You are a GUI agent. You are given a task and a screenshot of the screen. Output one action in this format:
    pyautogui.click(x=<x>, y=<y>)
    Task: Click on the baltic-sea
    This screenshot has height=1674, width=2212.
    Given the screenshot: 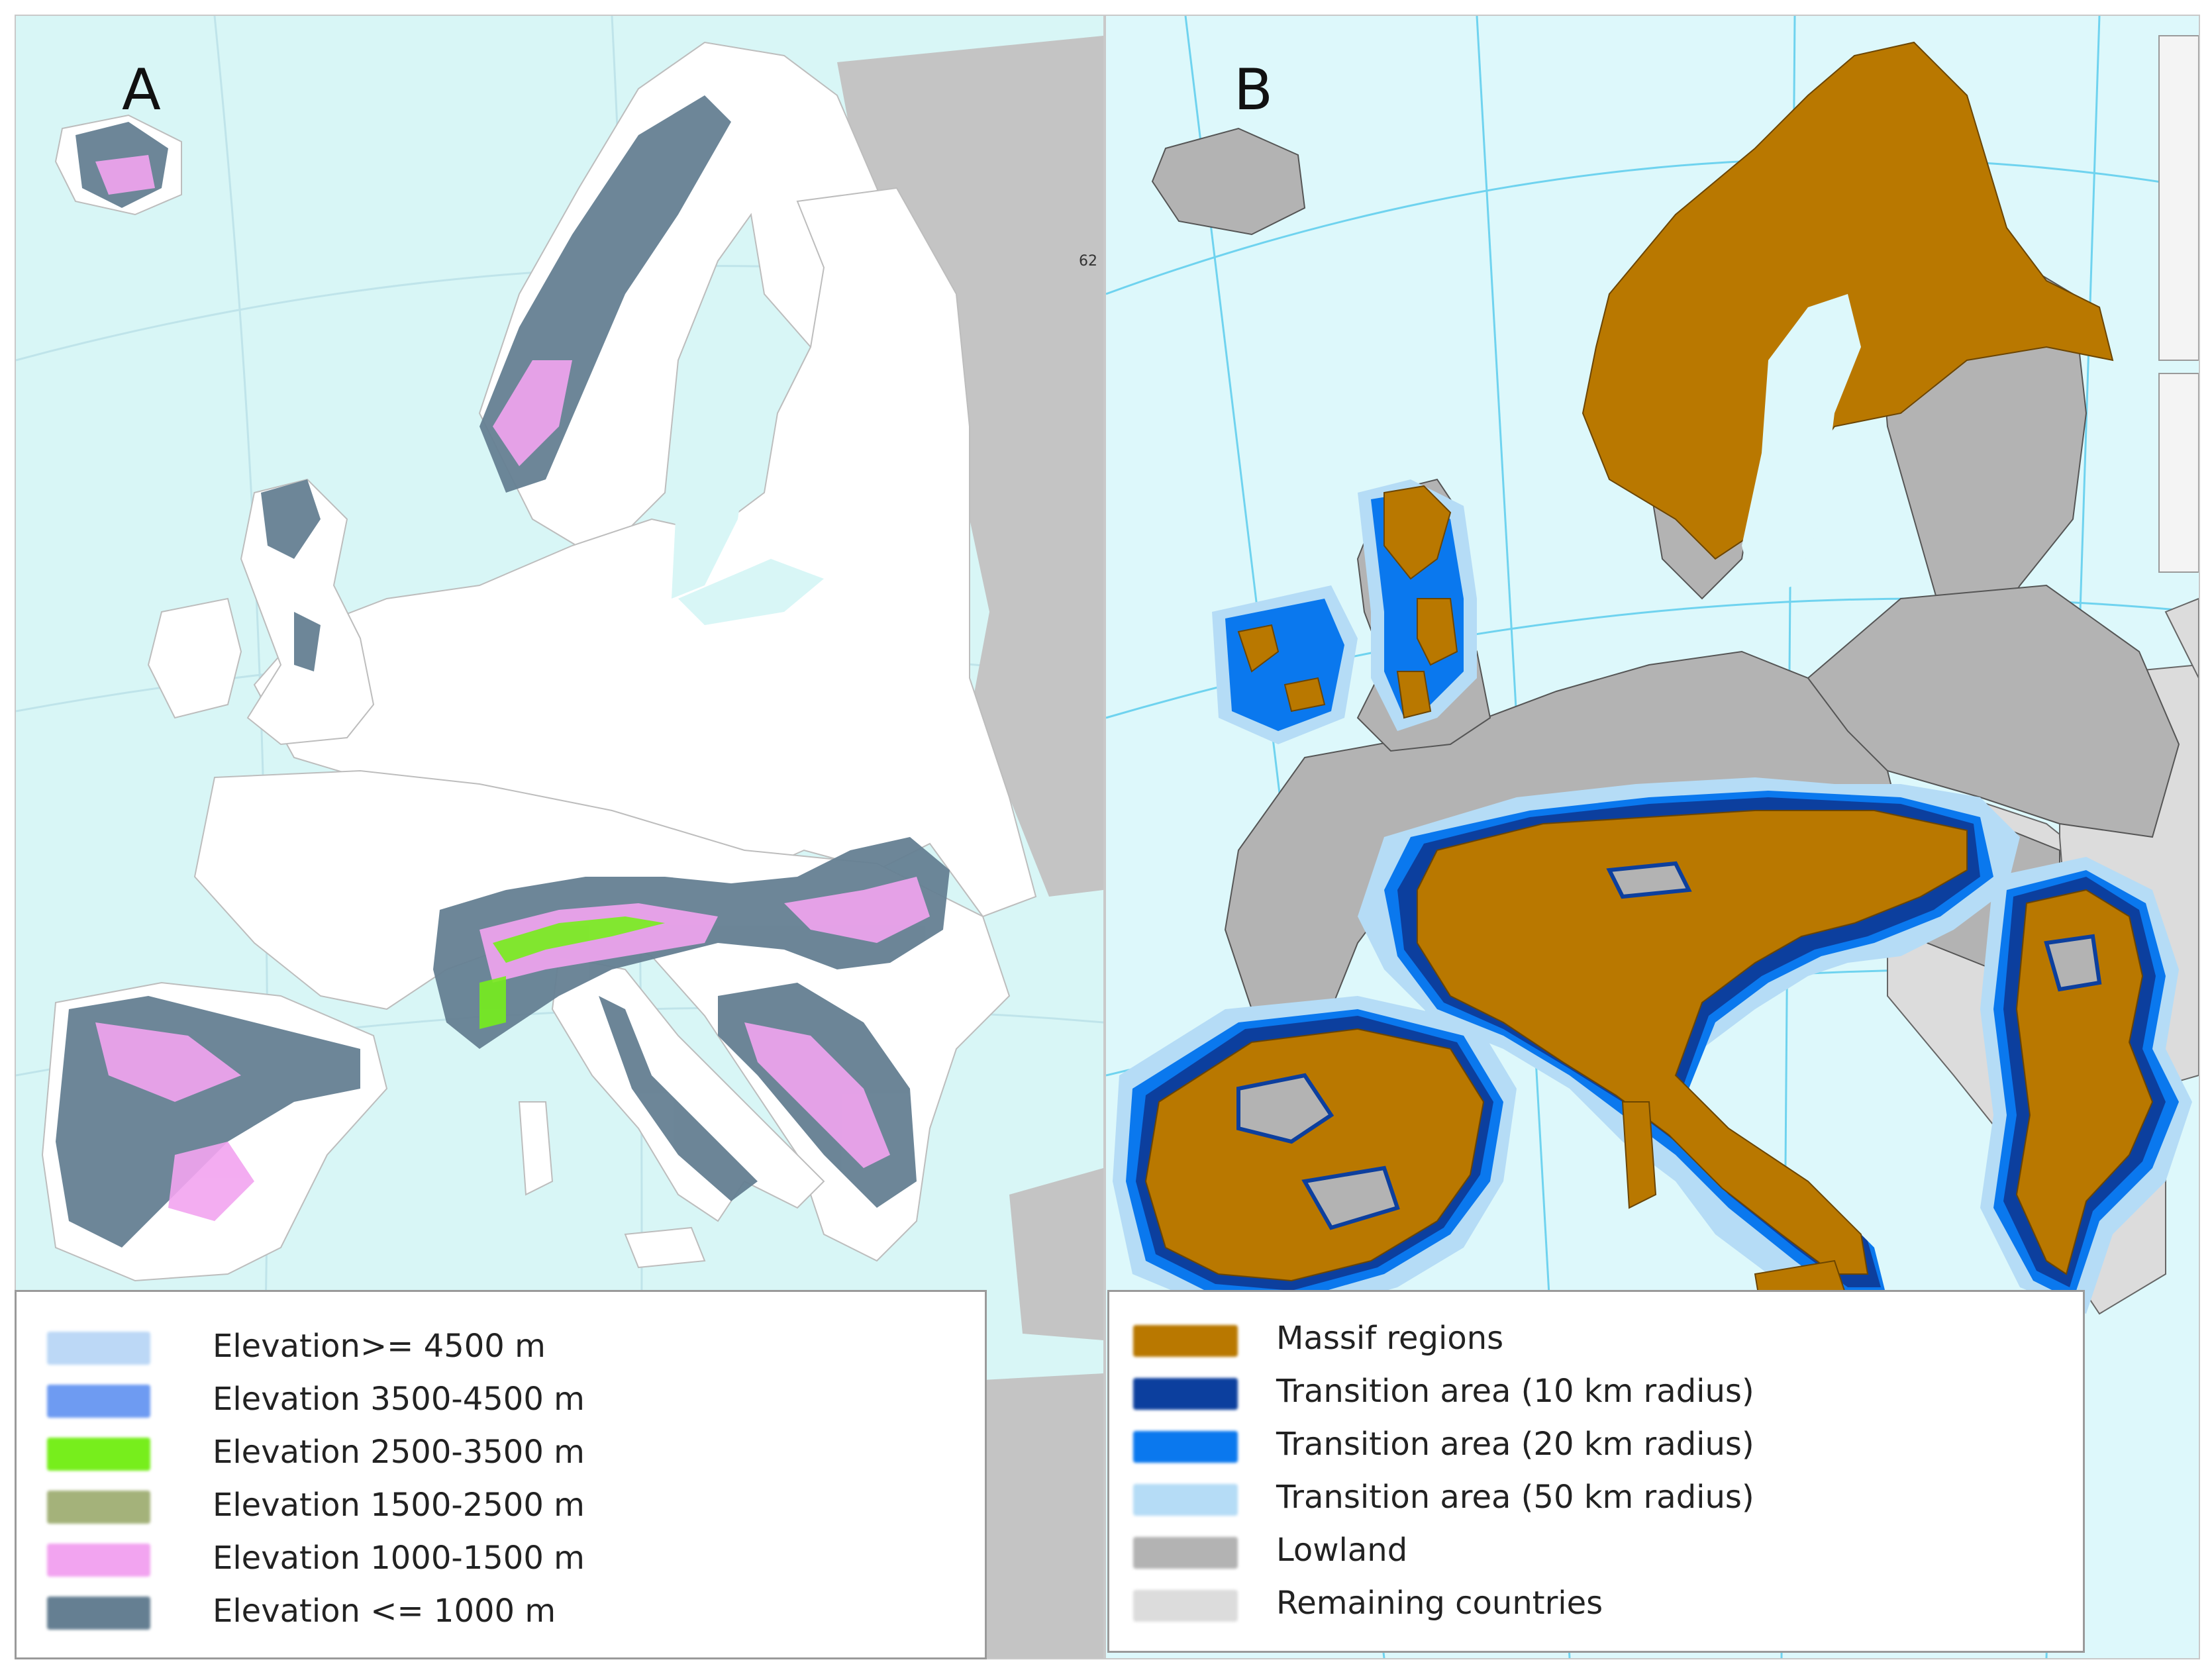 What is the action you would take?
    pyautogui.click(x=1801, y=446)
    